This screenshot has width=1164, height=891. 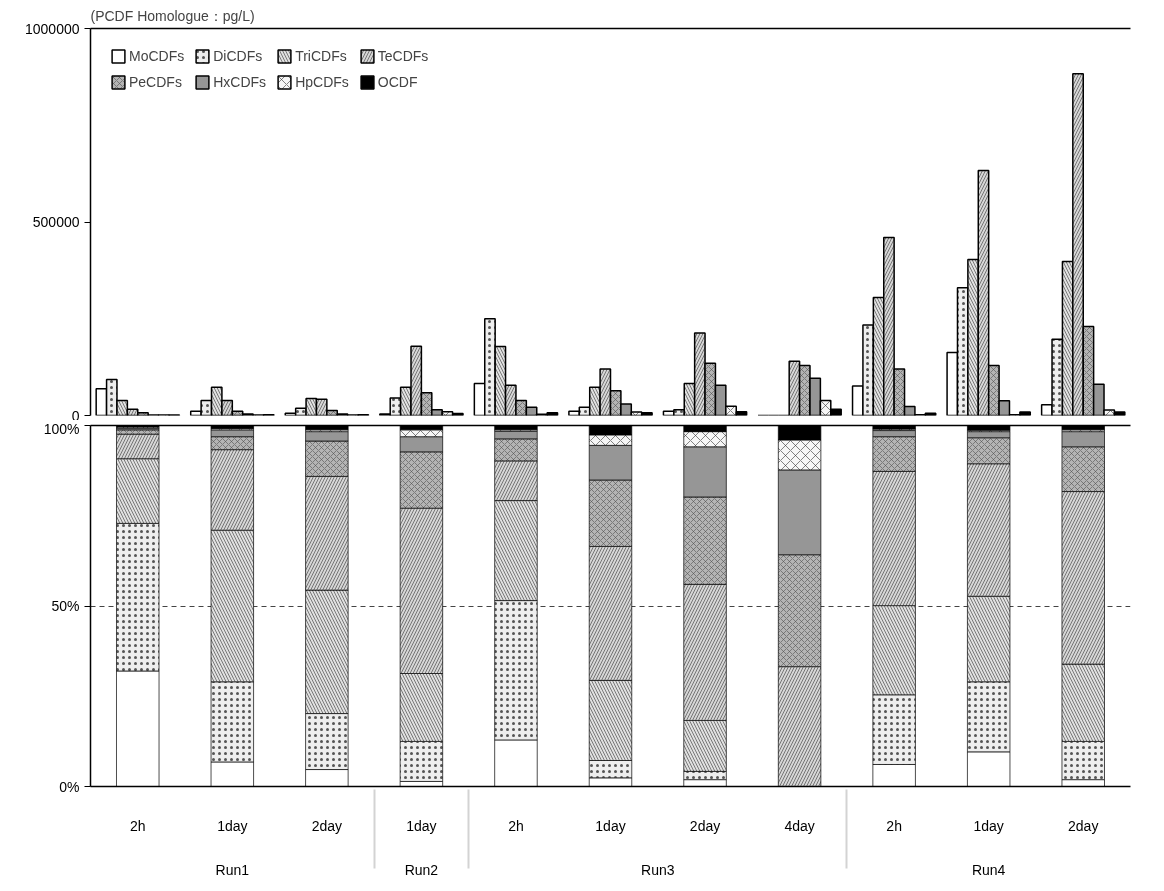 I want to click on legend-label: TeCDFs, so click(x=403, y=56).